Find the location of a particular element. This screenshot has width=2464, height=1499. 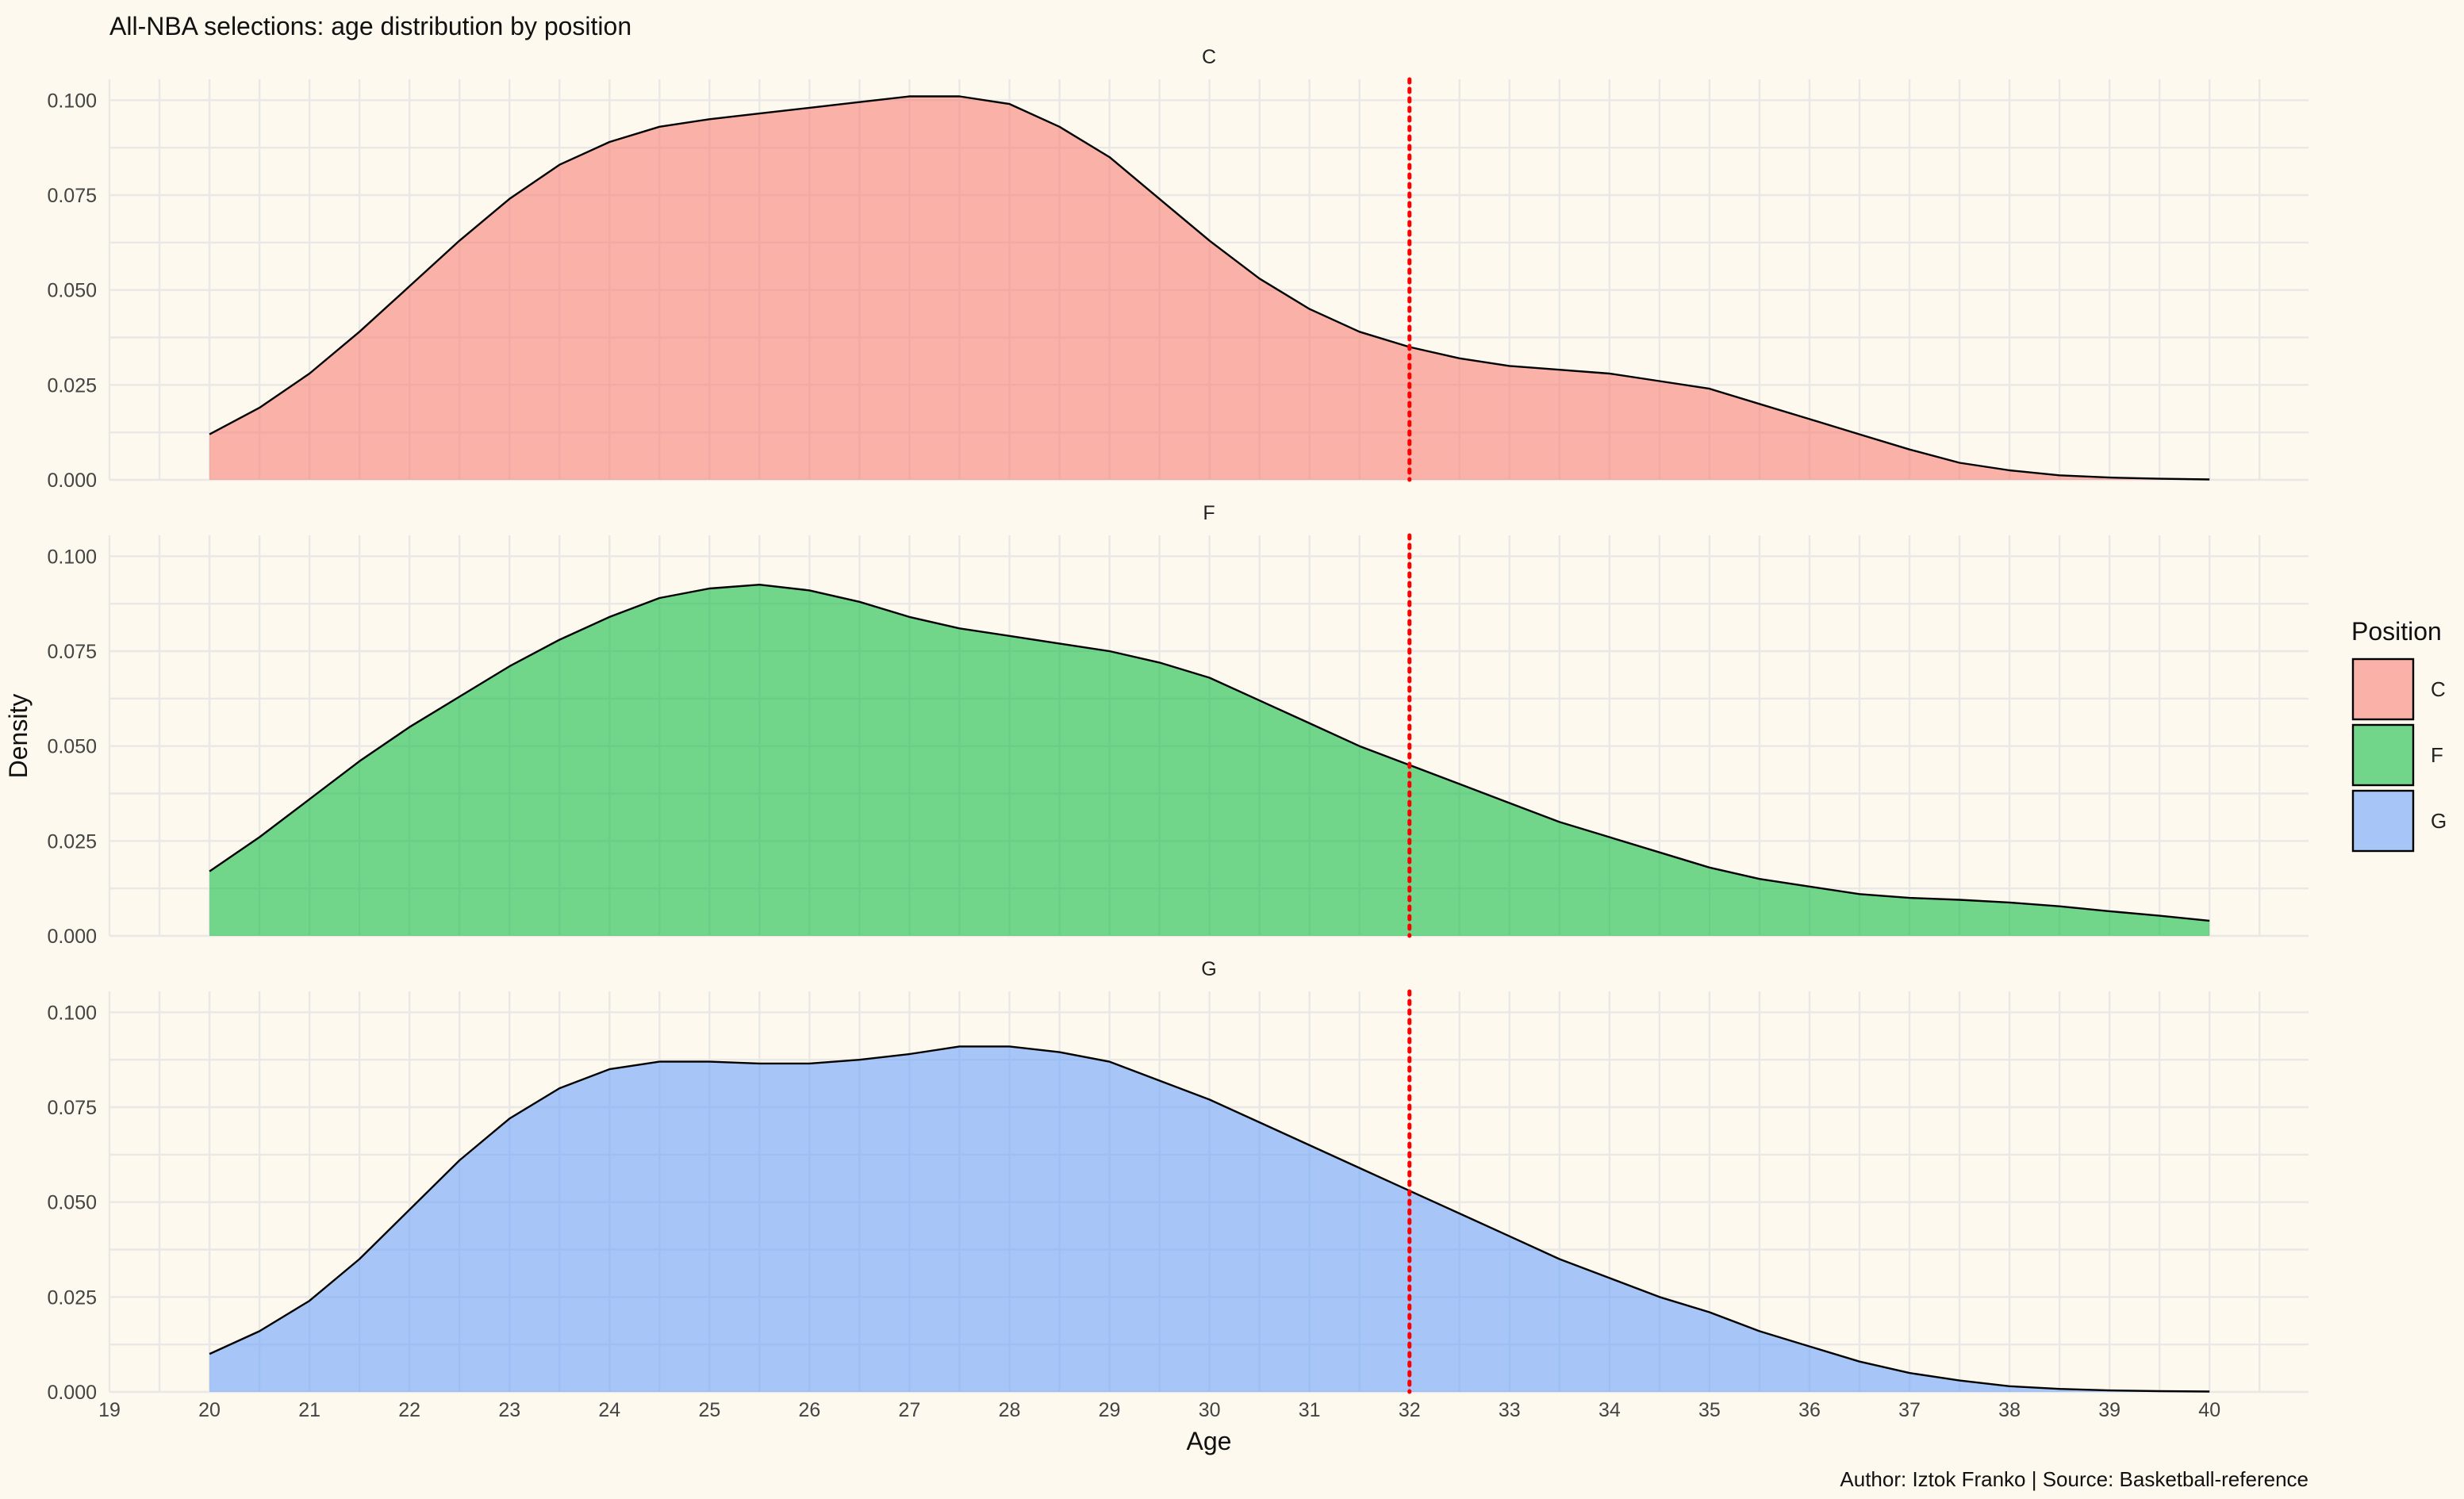

x-tick-label: 21 is located at coordinates (309, 1410).